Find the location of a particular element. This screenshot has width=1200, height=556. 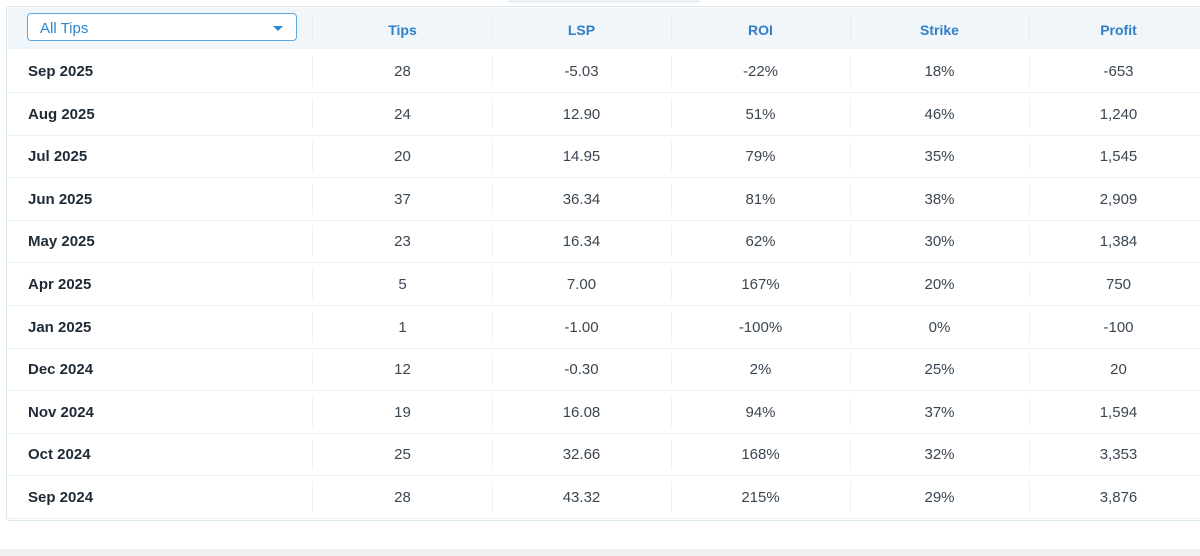

column-header-tips: Tips is located at coordinates (402, 30).